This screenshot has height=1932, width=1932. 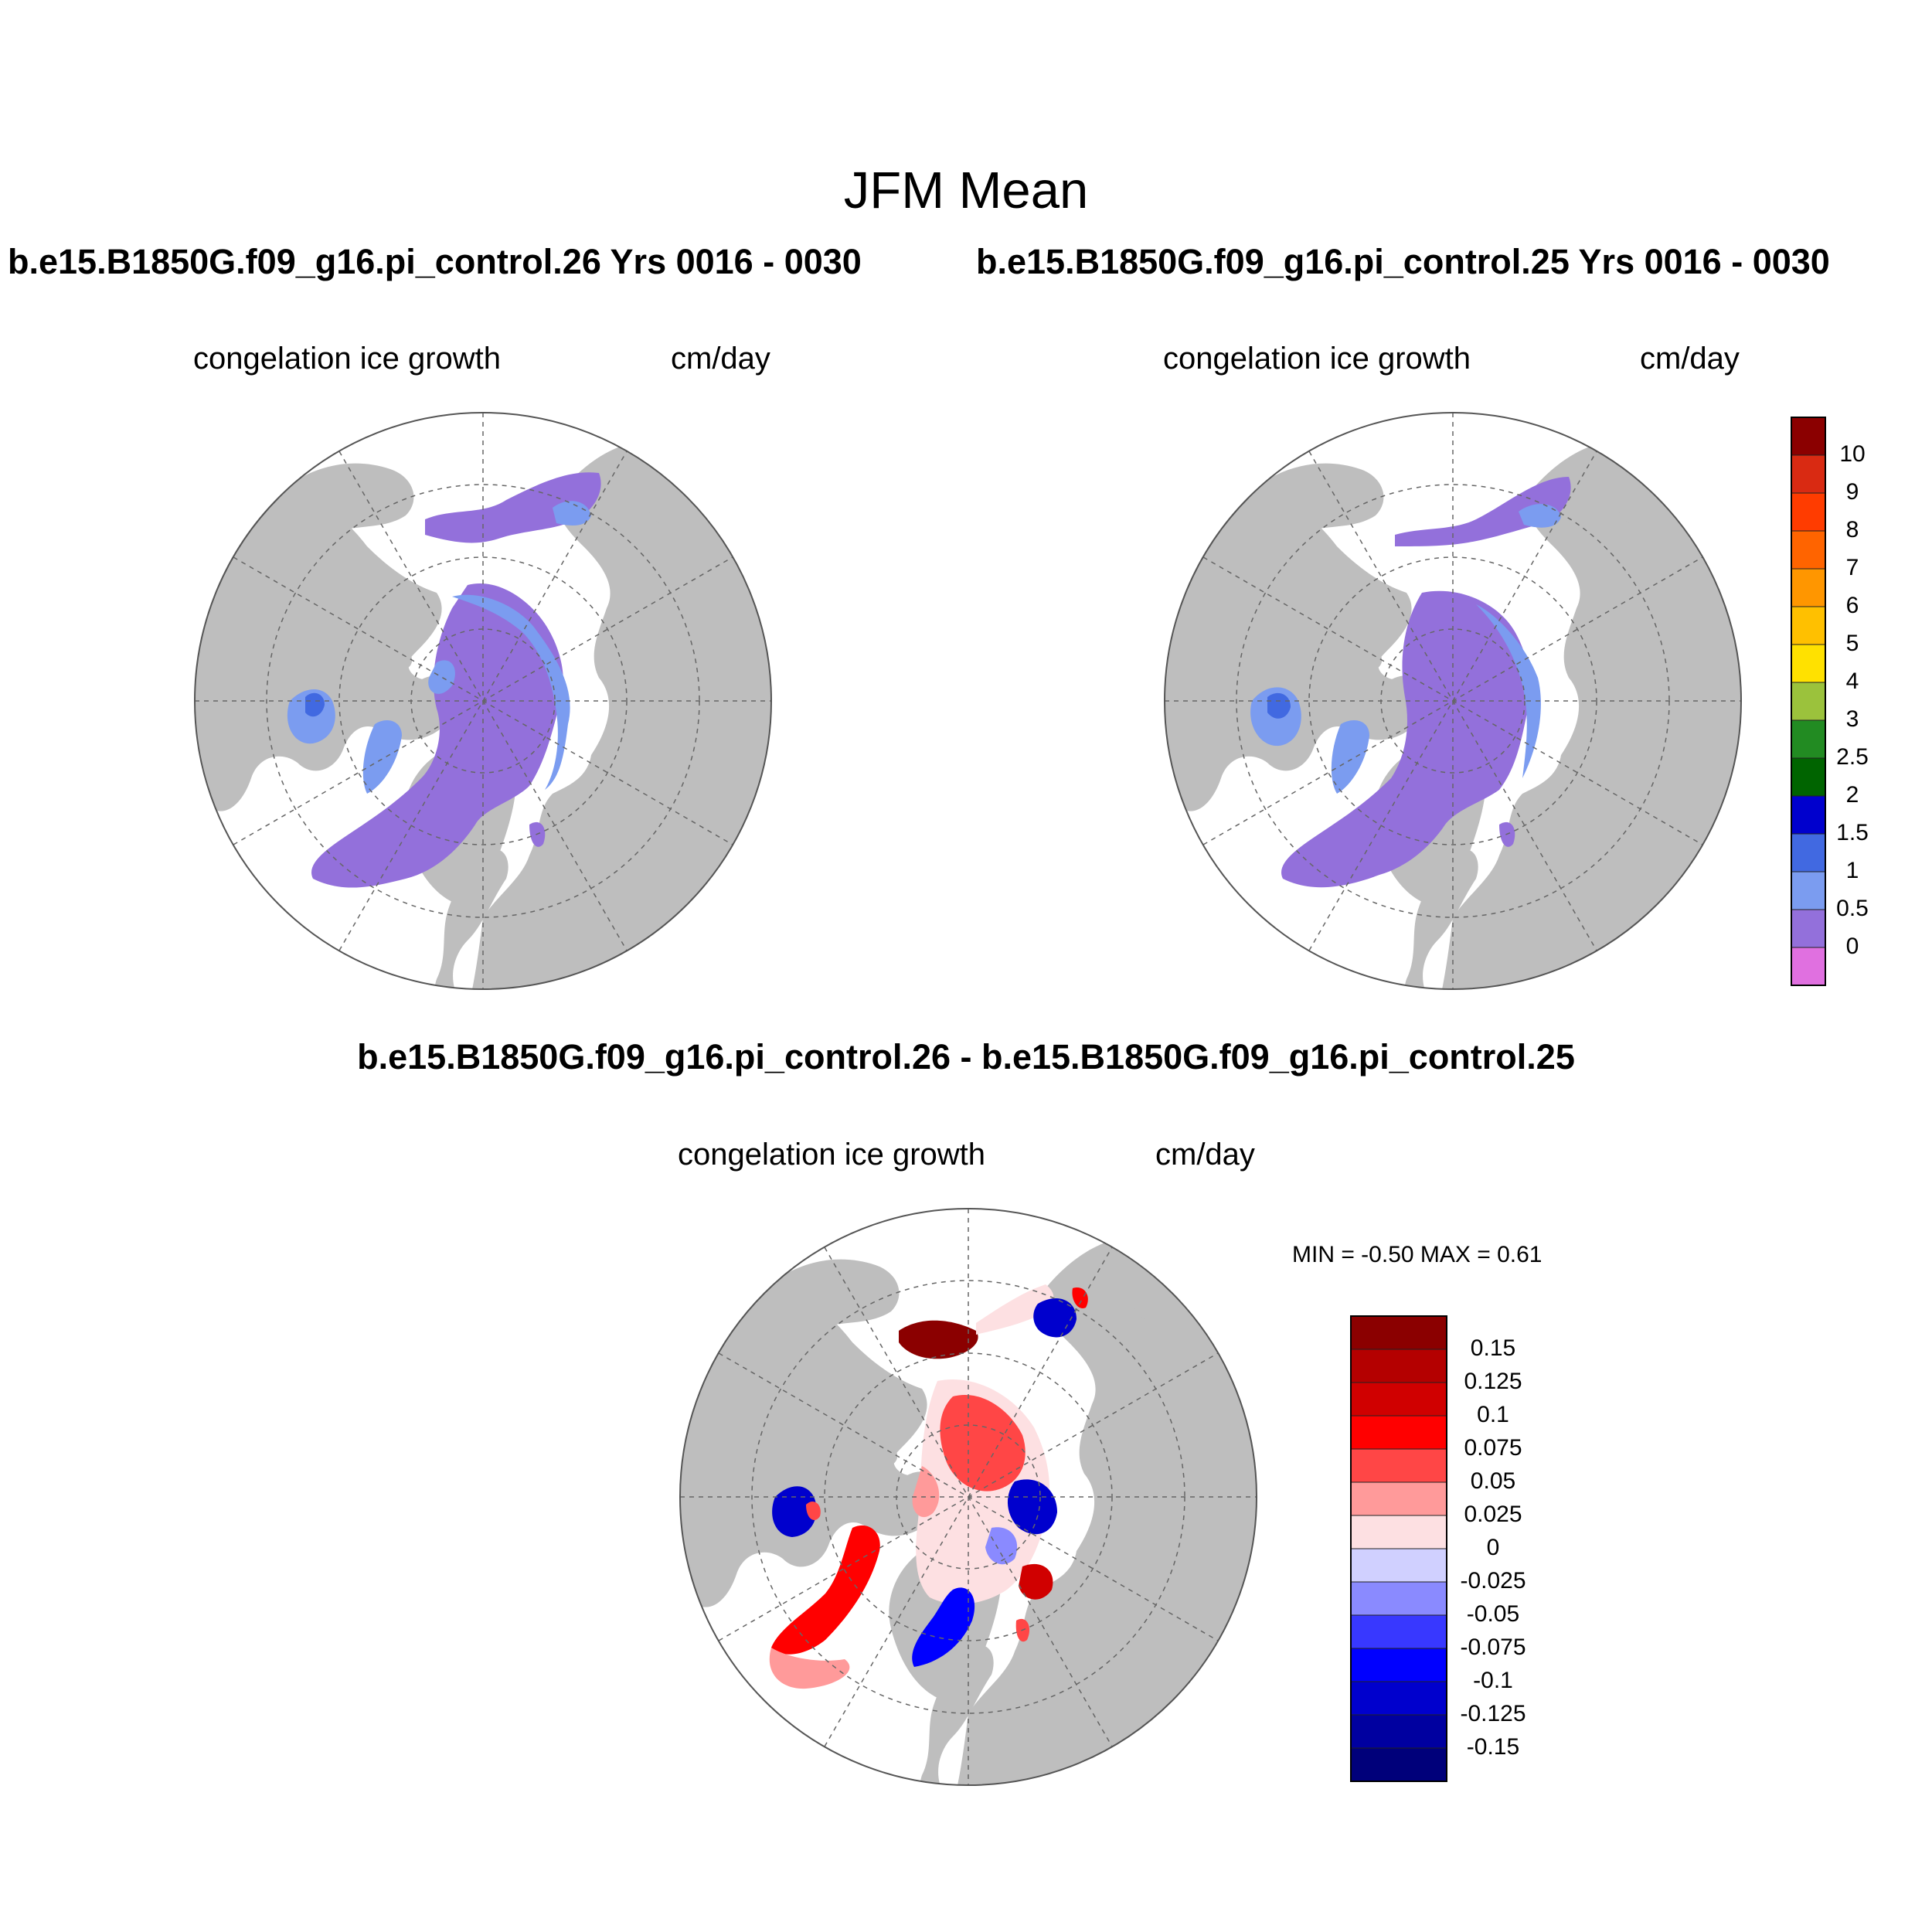 What do you see at coordinates (928, 1487) in the screenshot?
I see `panel-3-difference-field` at bounding box center [928, 1487].